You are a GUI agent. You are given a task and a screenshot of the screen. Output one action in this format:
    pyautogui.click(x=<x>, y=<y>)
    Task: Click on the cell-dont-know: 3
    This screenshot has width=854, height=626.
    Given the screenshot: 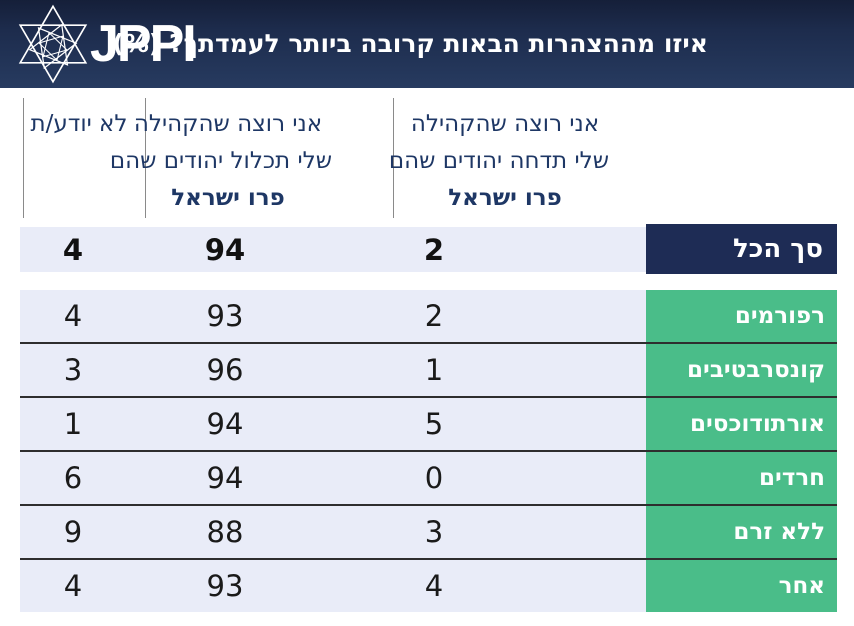 What is the action you would take?
    pyautogui.click(x=73, y=370)
    